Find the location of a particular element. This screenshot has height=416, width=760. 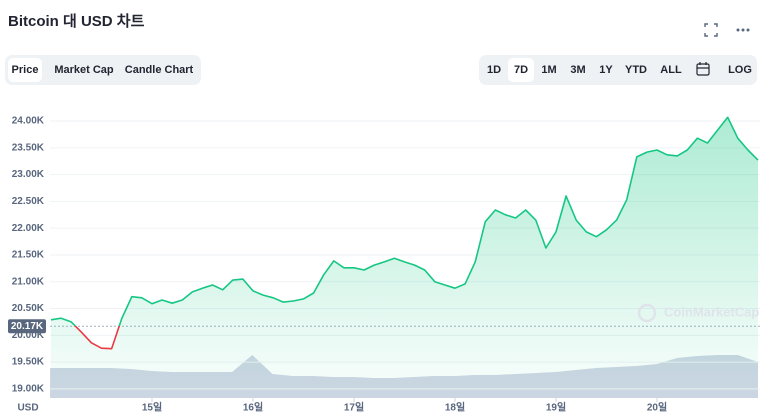

tab-button: Market Cap is located at coordinates (84, 70).